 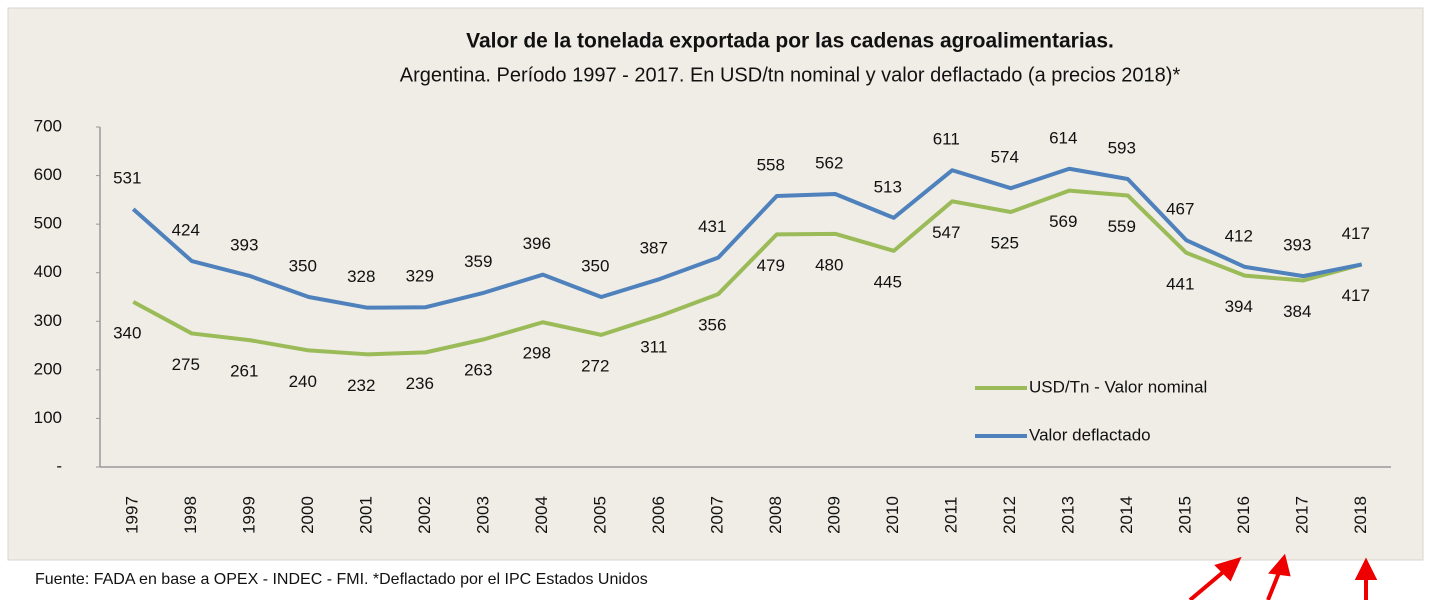 I want to click on x-tick-label: 2015, so click(x=1185, y=515).